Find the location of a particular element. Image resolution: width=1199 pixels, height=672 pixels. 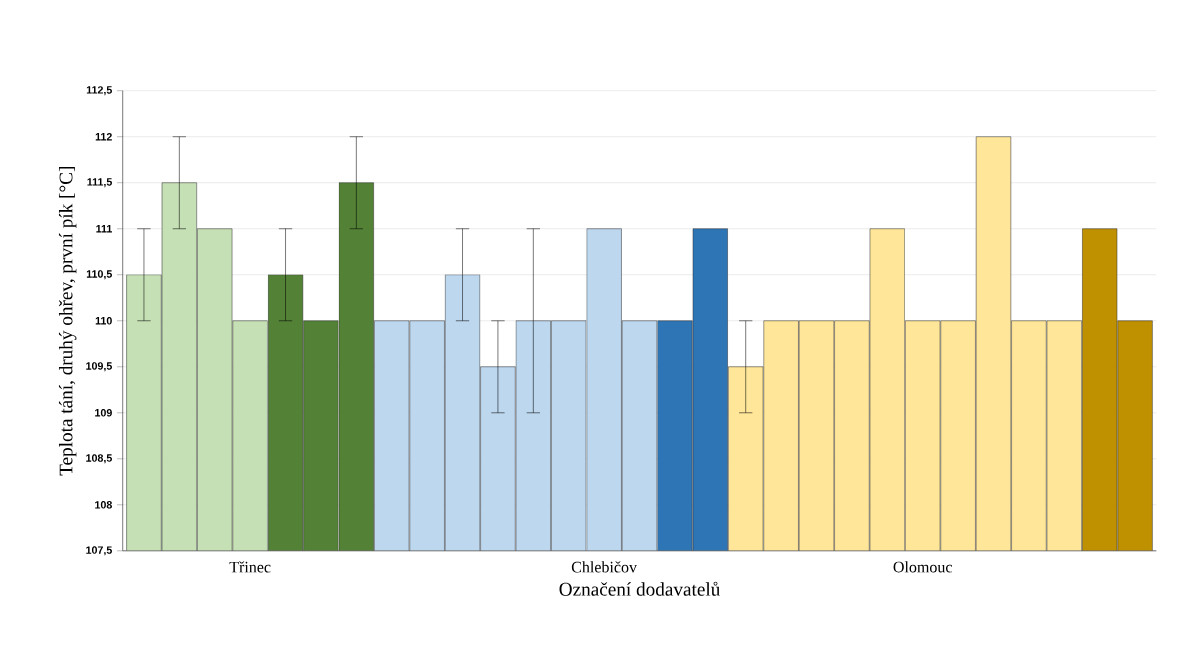

x-axis-title: Označení dodavatelů is located at coordinates (639, 588).